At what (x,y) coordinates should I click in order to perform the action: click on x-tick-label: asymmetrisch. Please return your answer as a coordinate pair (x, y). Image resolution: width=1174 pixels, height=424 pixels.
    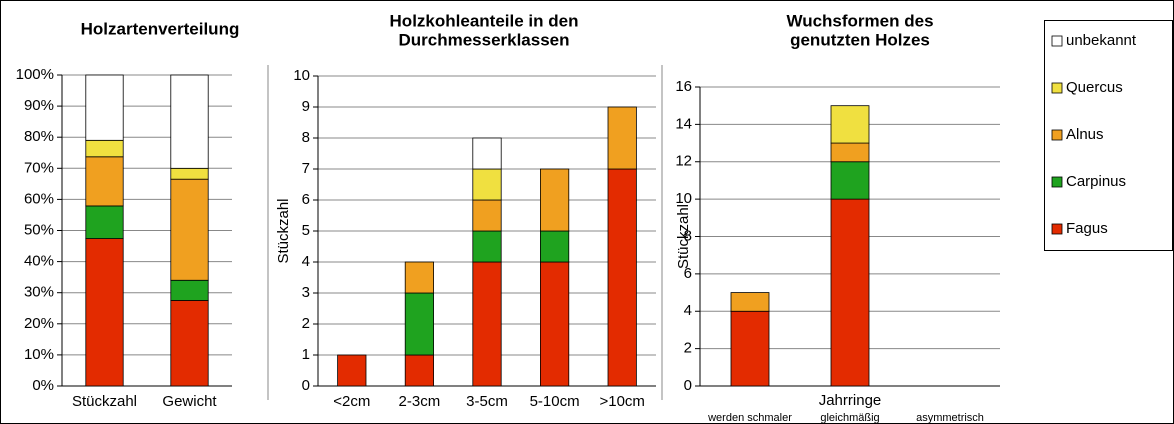
    Looking at the image, I should click on (950, 418).